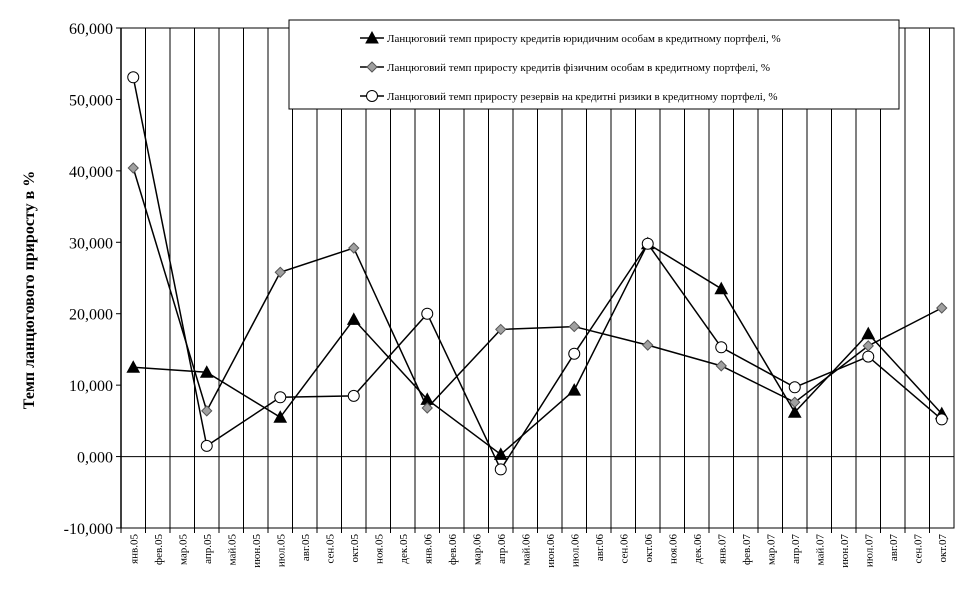 The image size is (969, 592). What do you see at coordinates (747, 549) in the screenshot?
I see `x-tick-label: фев.07` at bounding box center [747, 549].